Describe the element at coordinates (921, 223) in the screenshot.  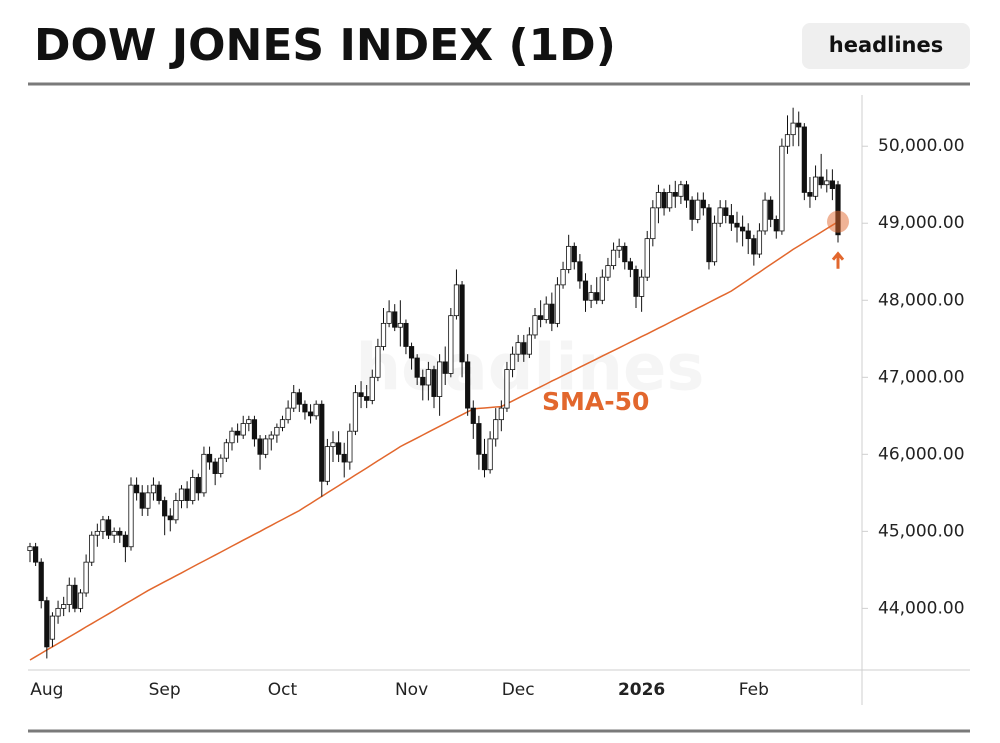
I see `y-tick-label: 49,000.00` at that location.